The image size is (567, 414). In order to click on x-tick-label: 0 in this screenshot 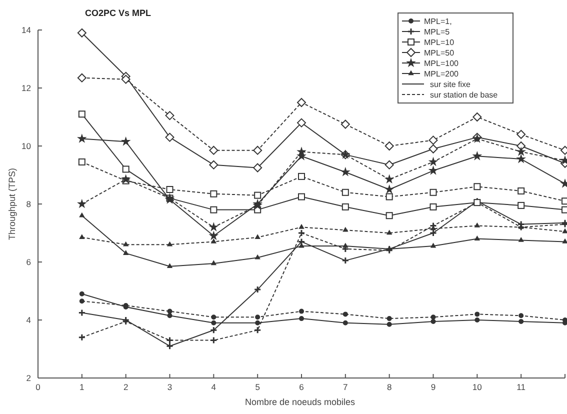, I will do `click(38, 387)`.